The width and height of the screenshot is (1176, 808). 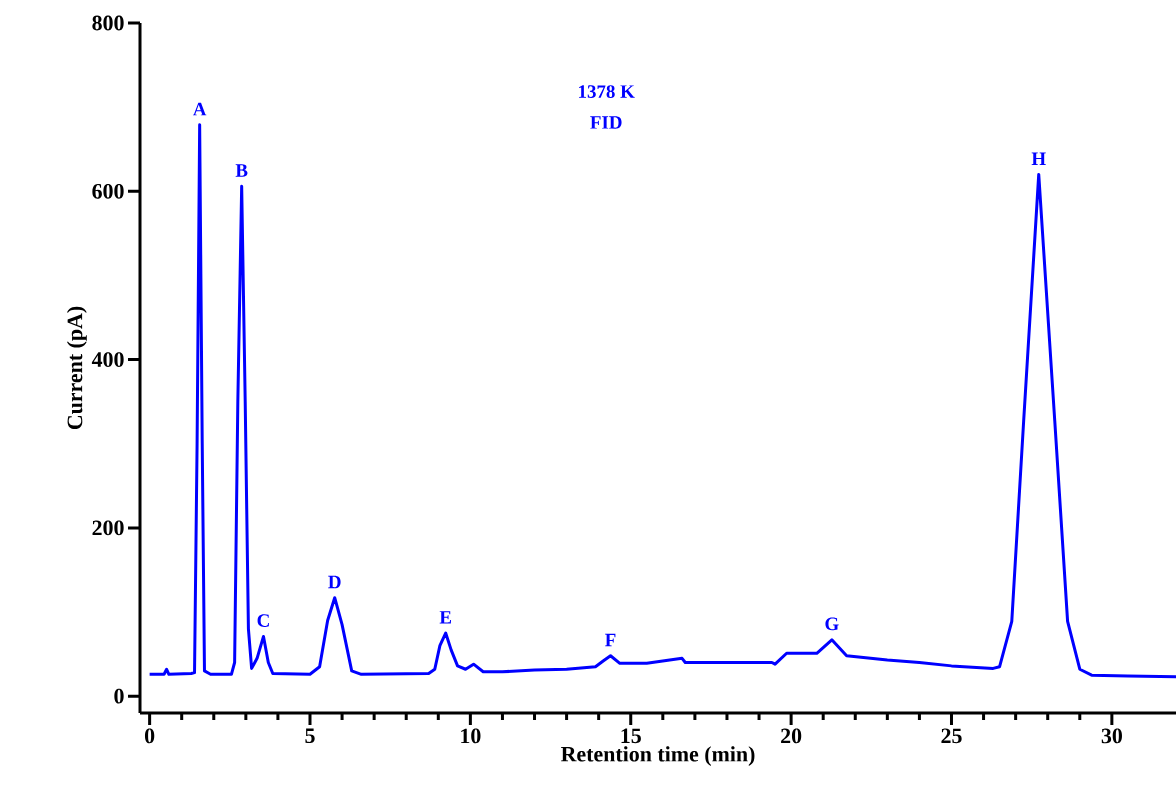 I want to click on x-tick-label: 20, so click(x=791, y=736).